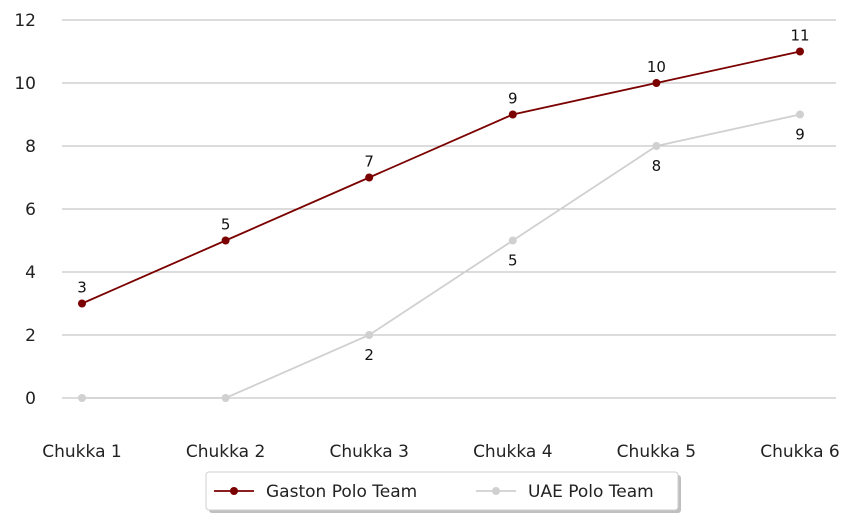  What do you see at coordinates (369, 355) in the screenshot?
I see `data-label: 2` at bounding box center [369, 355].